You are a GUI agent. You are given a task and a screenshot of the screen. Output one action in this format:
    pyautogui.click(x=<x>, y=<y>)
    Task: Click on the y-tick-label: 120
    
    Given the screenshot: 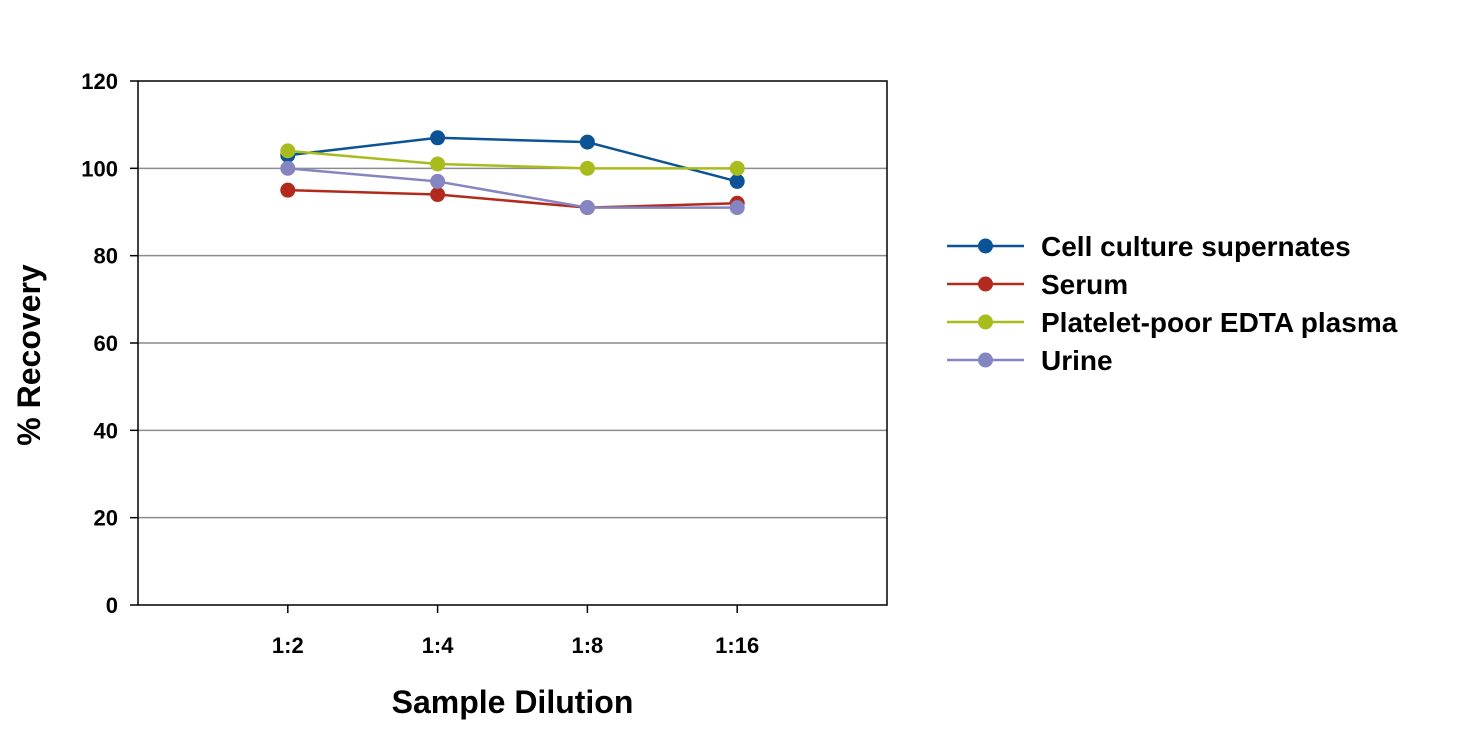 What is the action you would take?
    pyautogui.click(x=99, y=81)
    